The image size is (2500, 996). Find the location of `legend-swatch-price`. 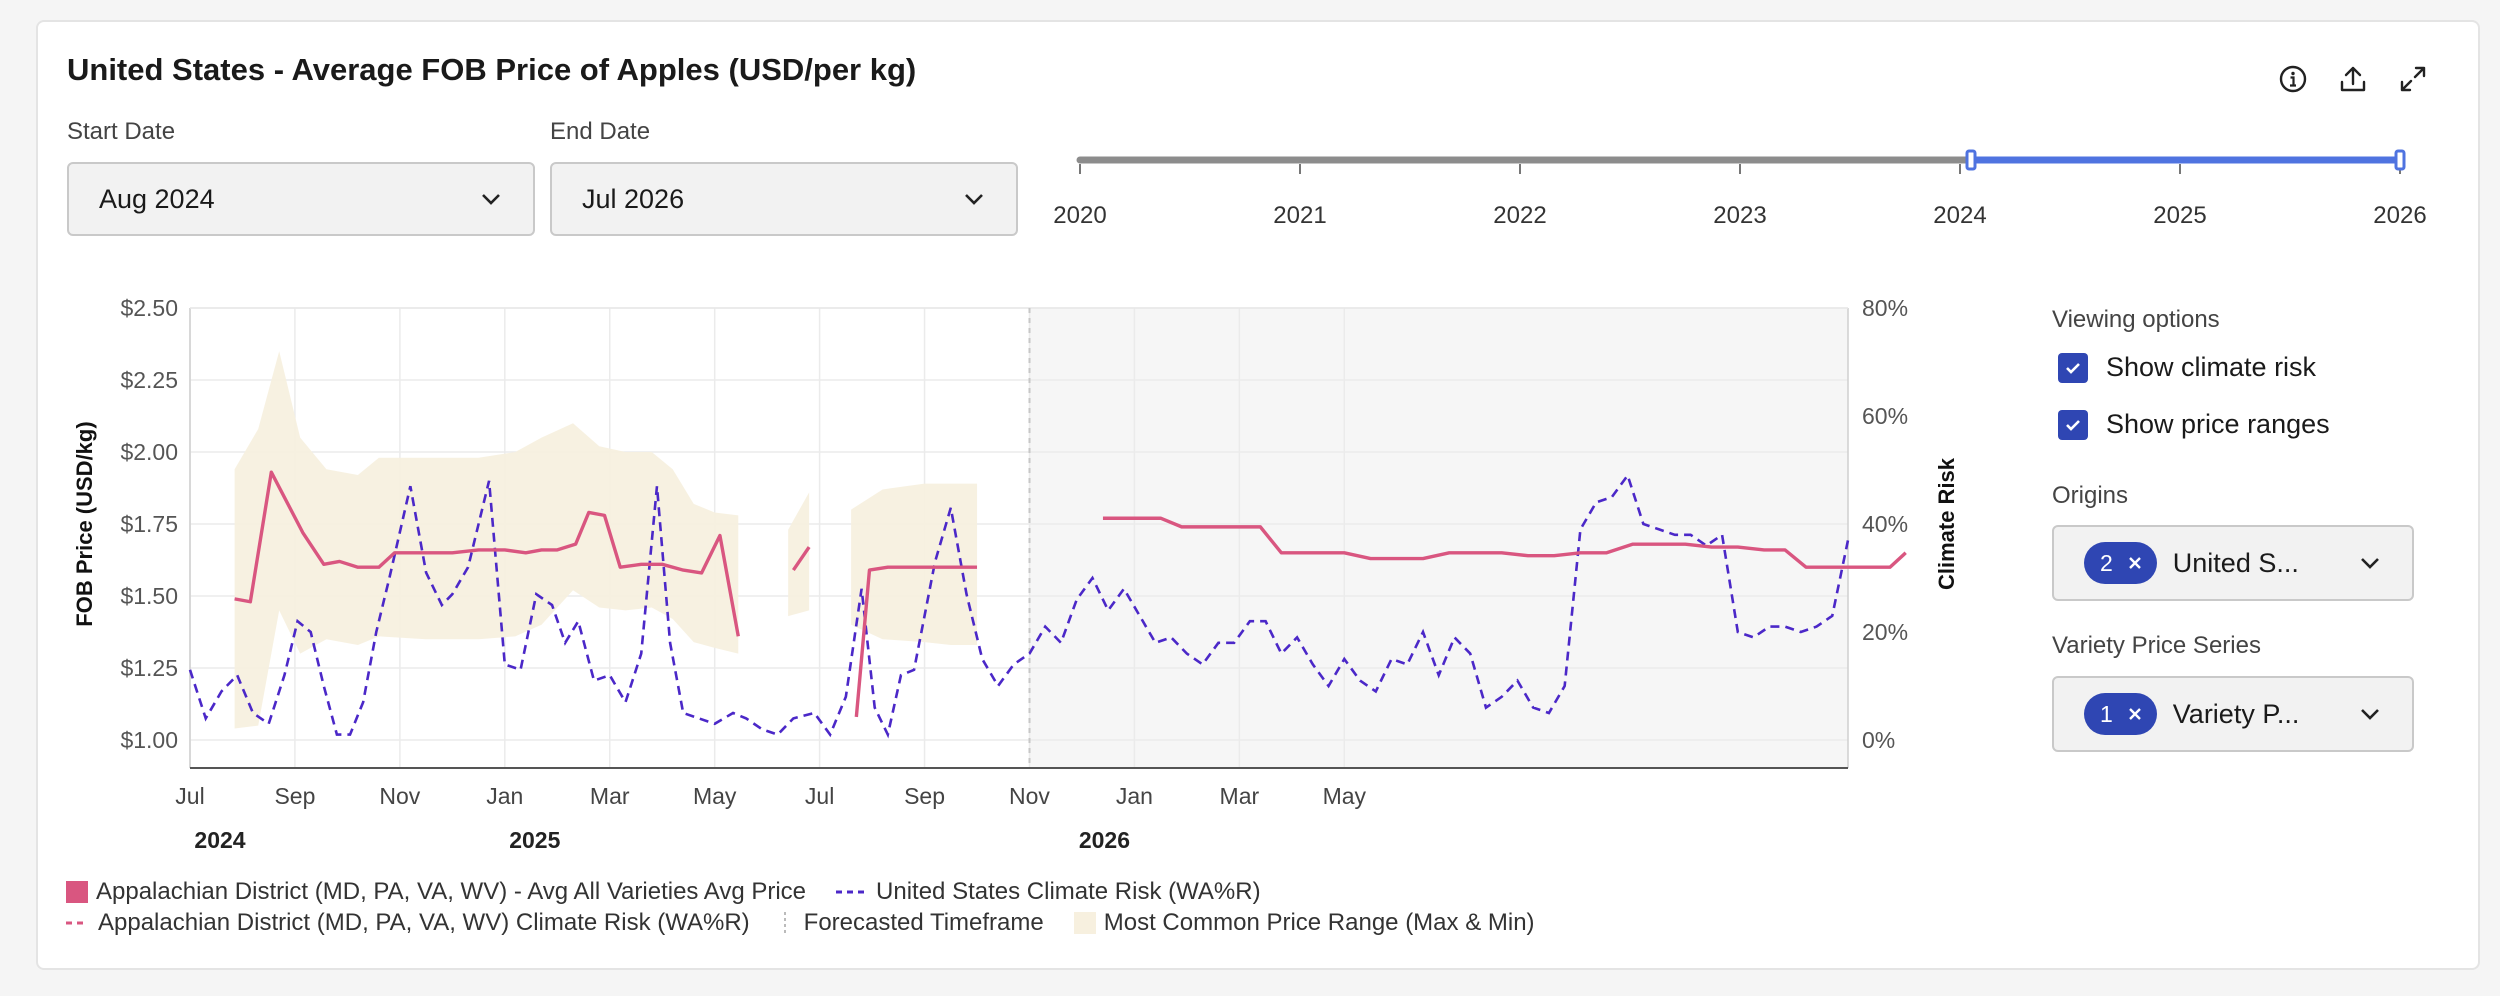

legend-swatch-price is located at coordinates (77, 891).